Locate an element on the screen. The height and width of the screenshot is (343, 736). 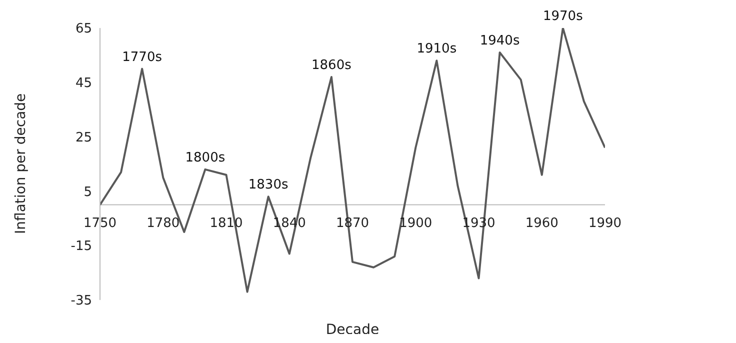
annotation: 1910s is located at coordinates (436, 49).